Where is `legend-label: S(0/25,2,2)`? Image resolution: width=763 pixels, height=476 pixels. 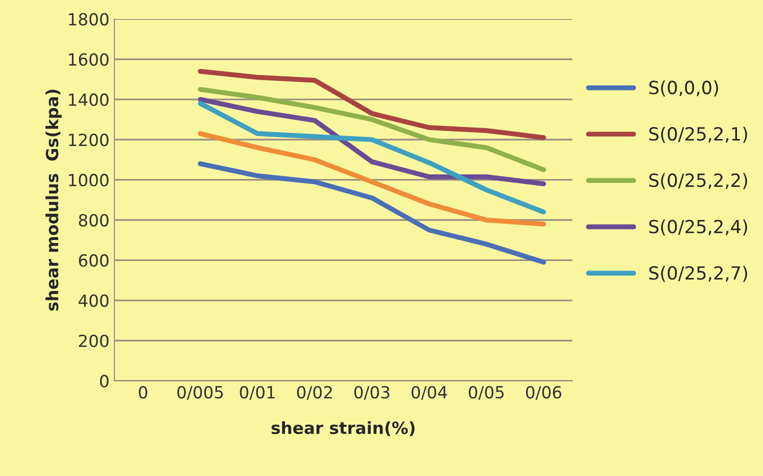 legend-label: S(0/25,2,2) is located at coordinates (698, 181).